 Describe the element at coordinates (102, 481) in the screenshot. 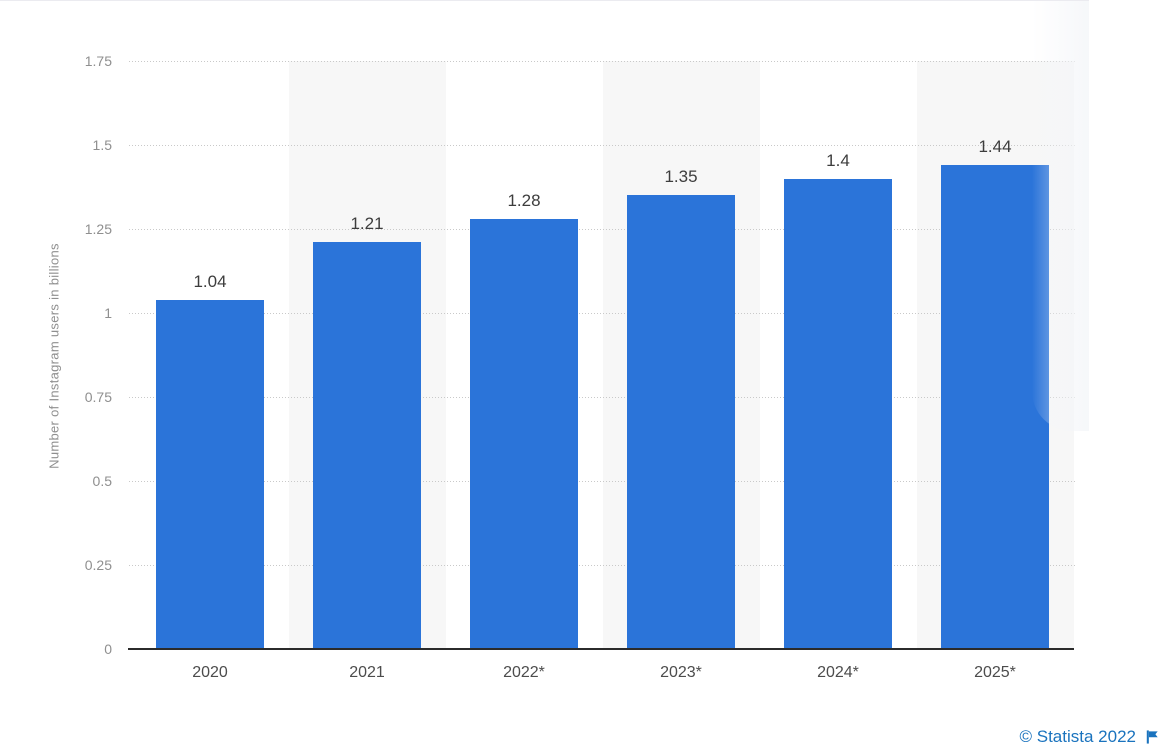

I see `y-tick-label: 0.5` at that location.